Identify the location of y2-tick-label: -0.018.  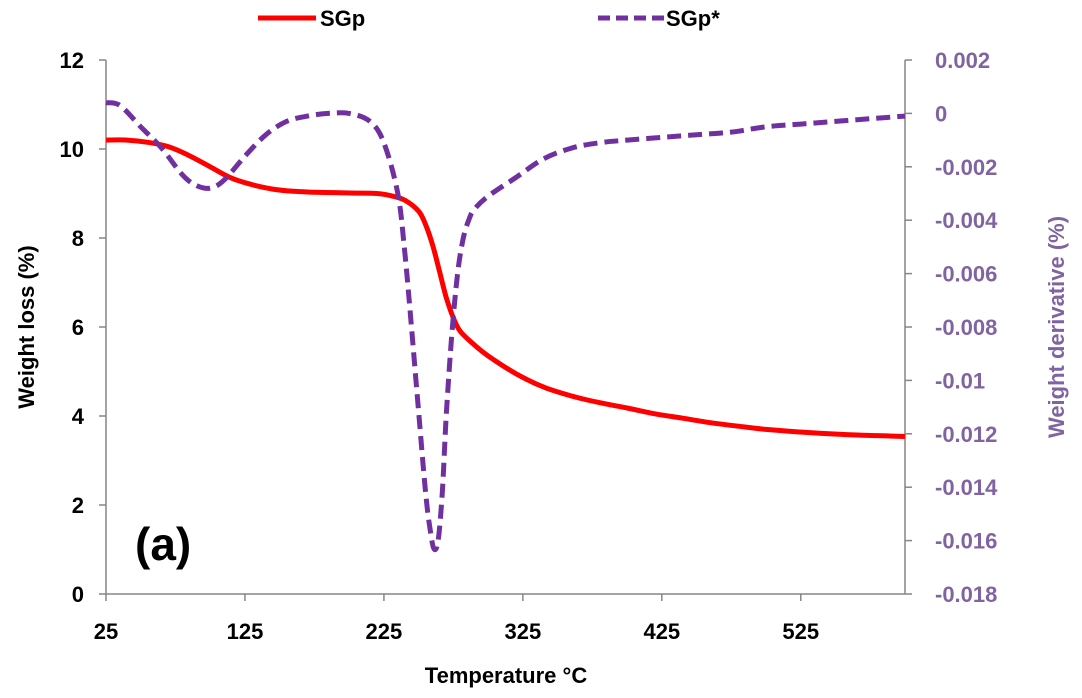
(966, 594).